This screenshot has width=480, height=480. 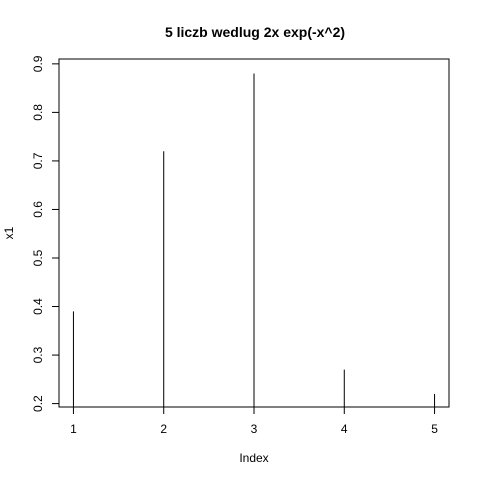 What do you see at coordinates (254, 429) in the screenshot?
I see `x-tick-label: 3` at bounding box center [254, 429].